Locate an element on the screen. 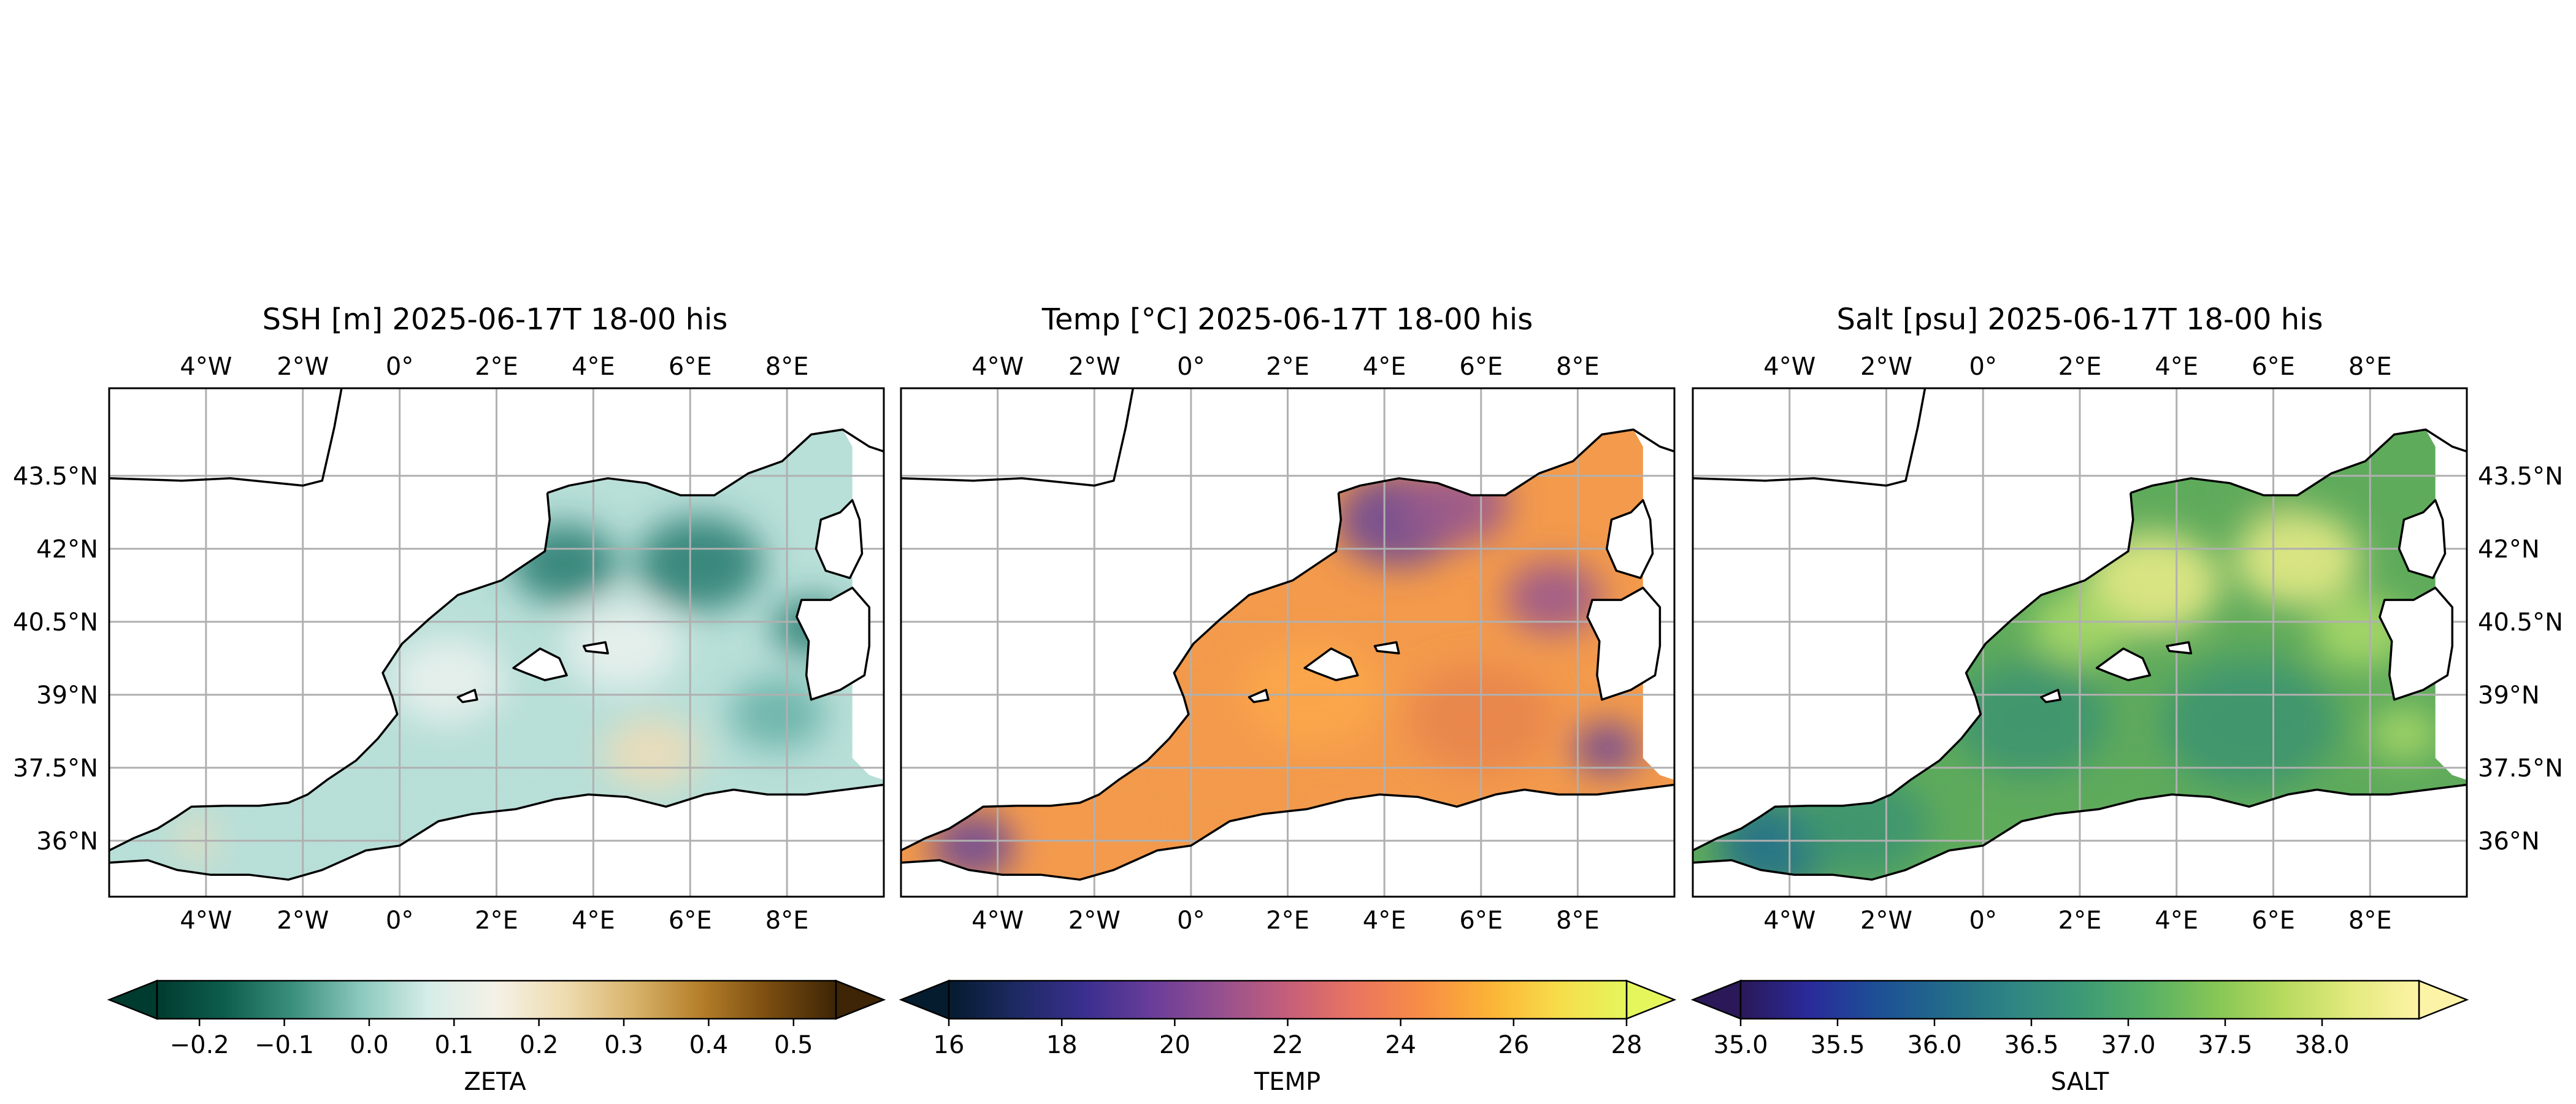 The width and height of the screenshot is (2576, 1104). colorbar-tick-label: 0.3 is located at coordinates (623, 1045).